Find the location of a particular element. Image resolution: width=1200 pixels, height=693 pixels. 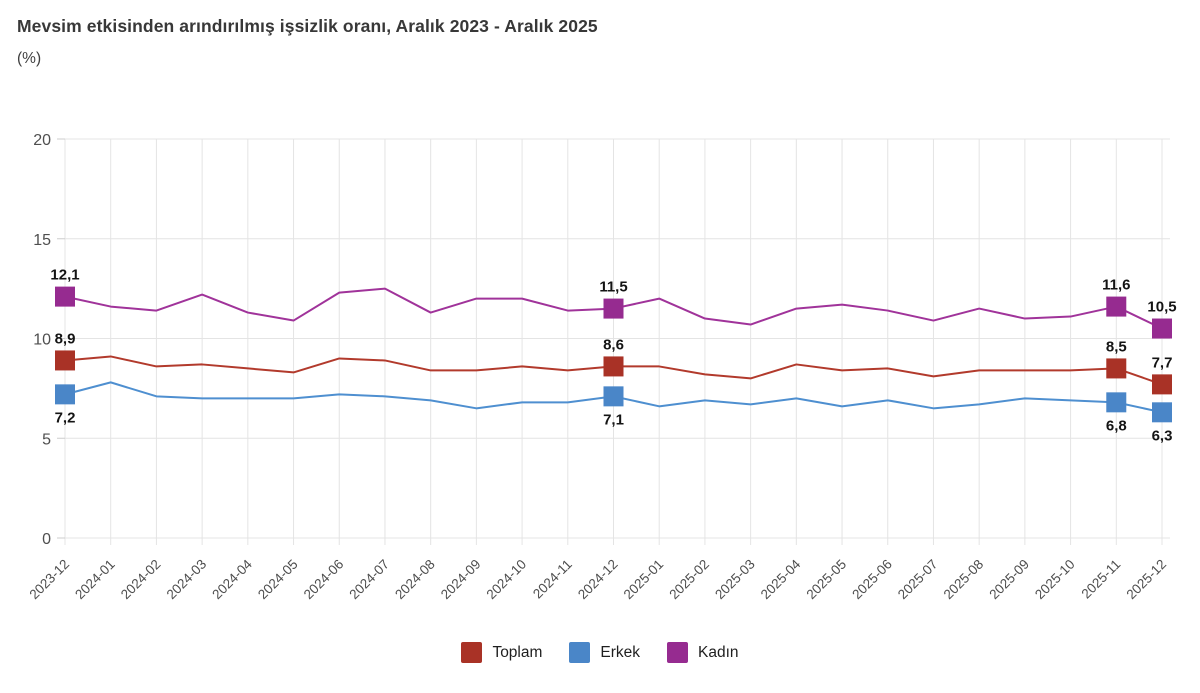

data-value-label: 11,6 is located at coordinates (1116, 285).